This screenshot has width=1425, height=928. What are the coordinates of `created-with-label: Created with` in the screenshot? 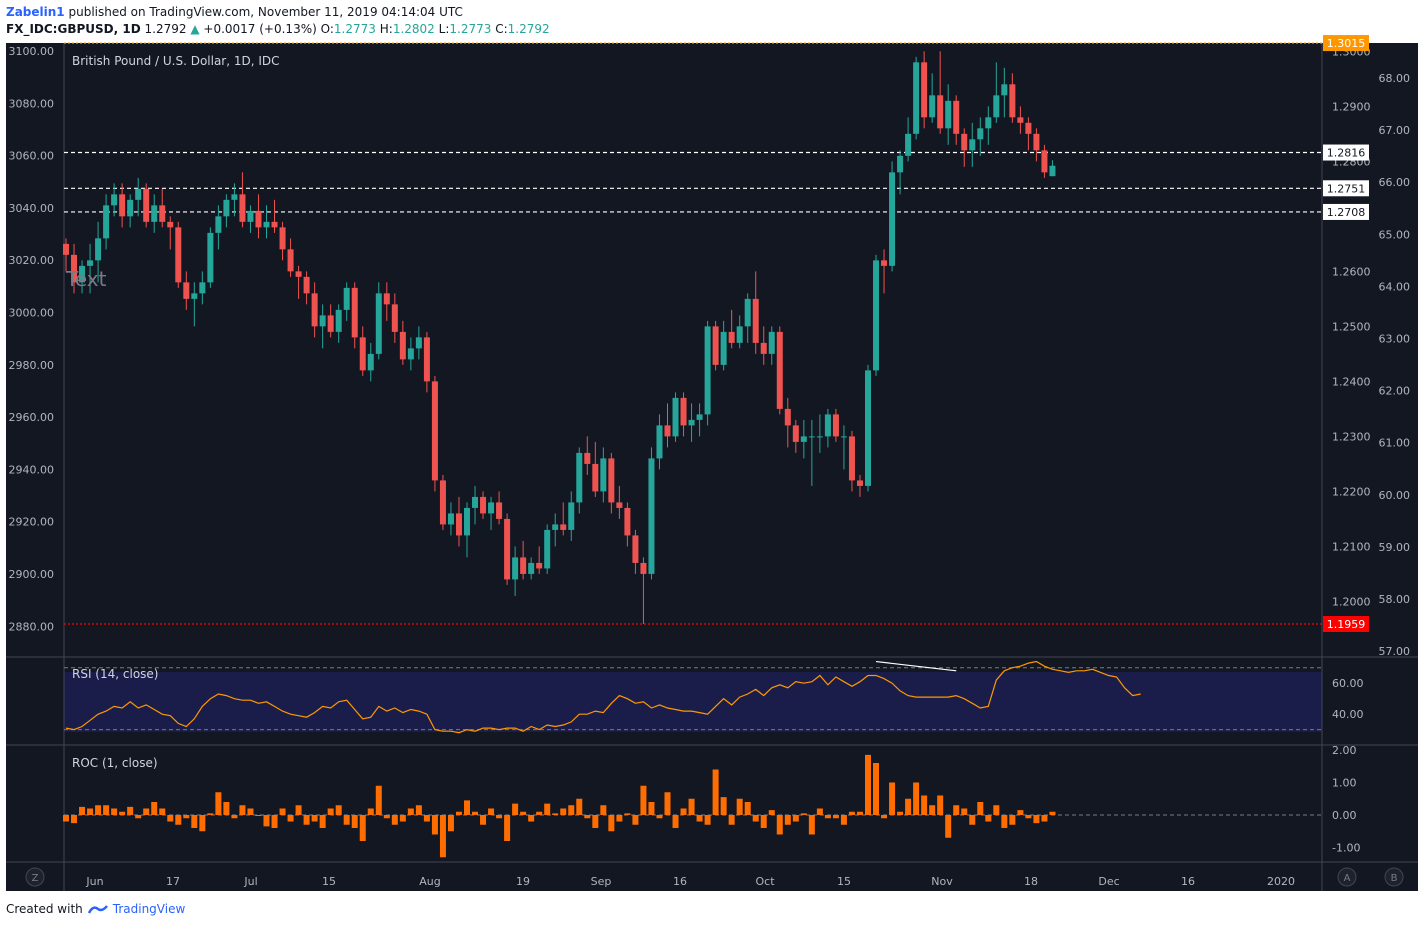 It's located at (44, 909).